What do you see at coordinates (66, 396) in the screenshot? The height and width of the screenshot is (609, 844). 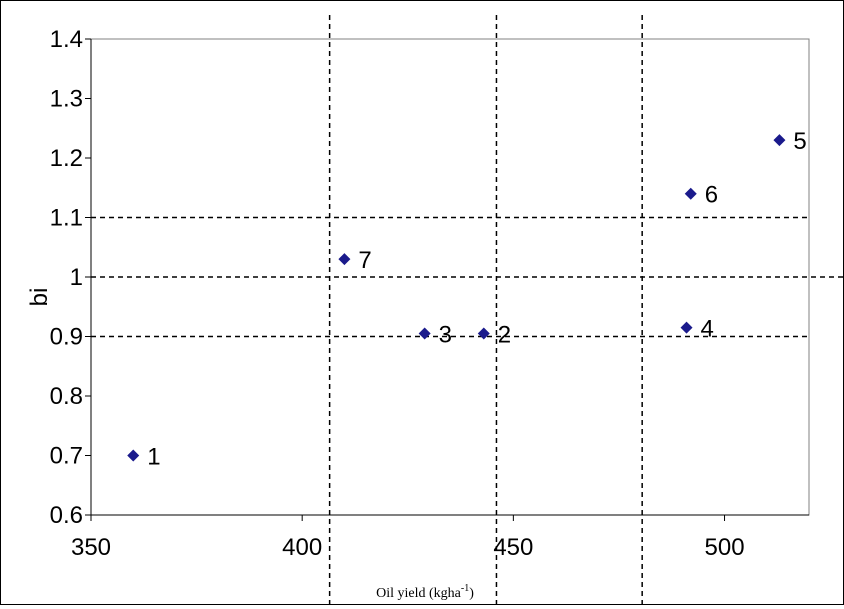 I see `y-tick-label: 0.8` at bounding box center [66, 396].